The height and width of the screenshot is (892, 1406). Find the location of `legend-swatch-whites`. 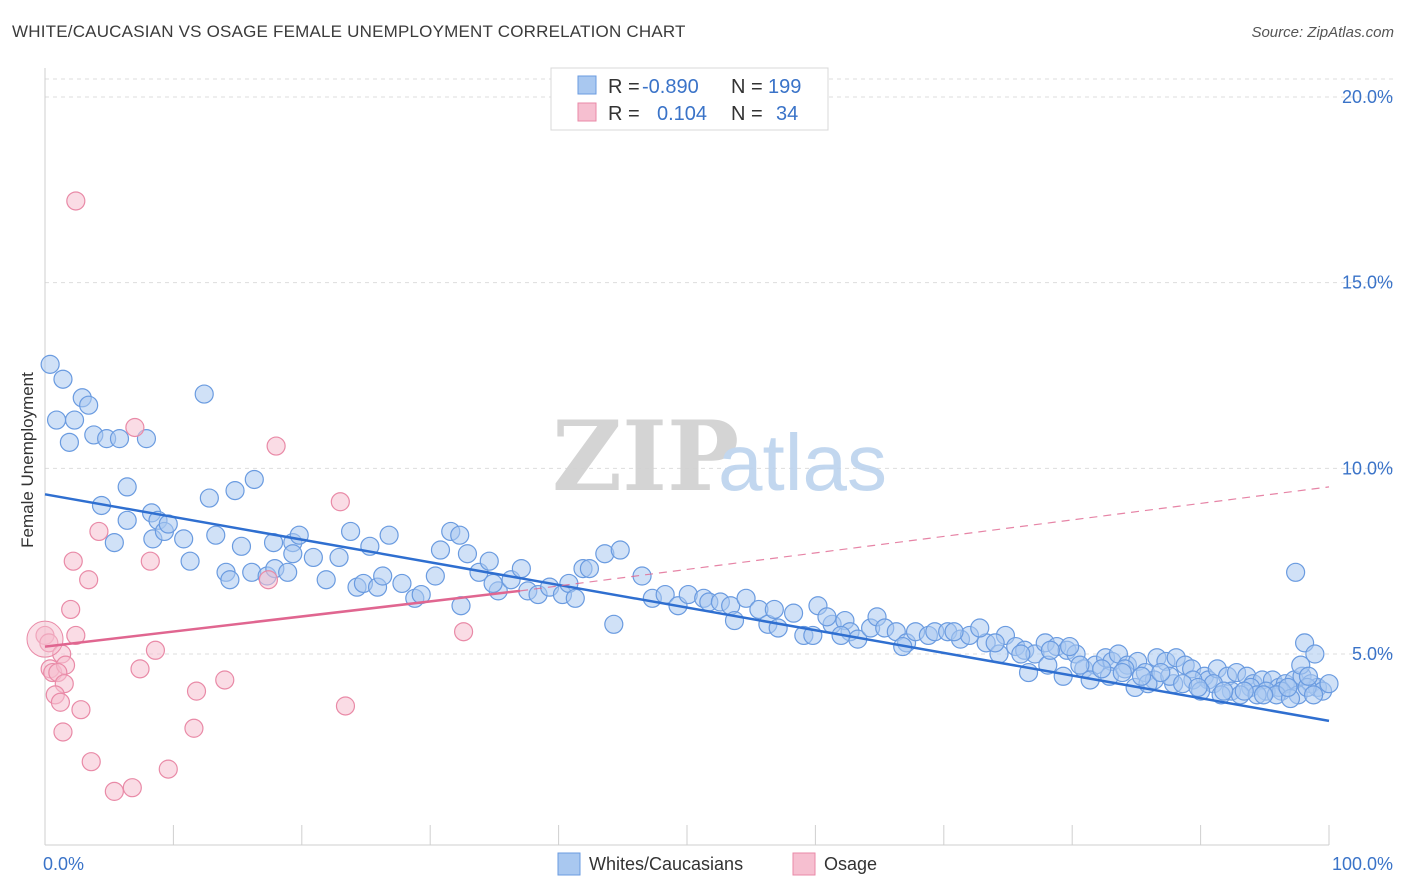

legend-swatch-whites is located at coordinates (587, 85).